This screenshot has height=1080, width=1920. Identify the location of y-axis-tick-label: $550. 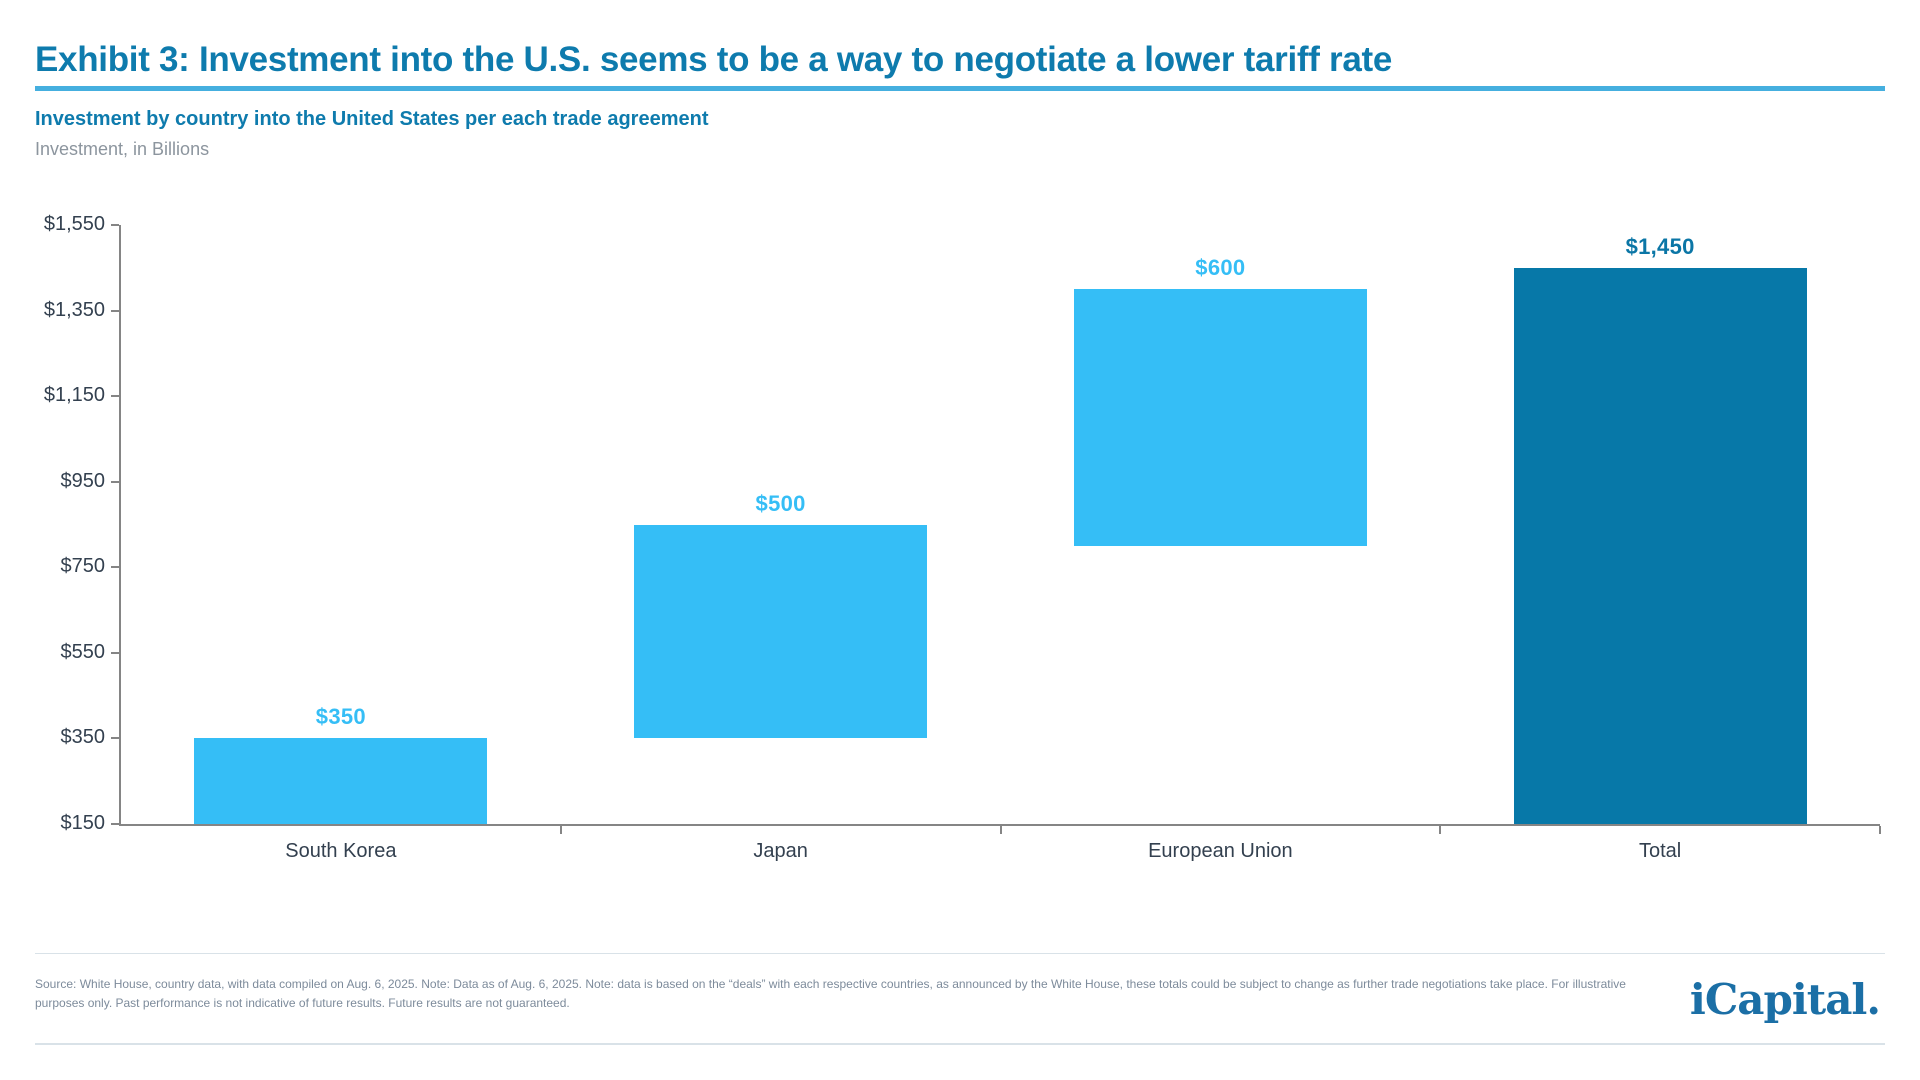
(83, 651).